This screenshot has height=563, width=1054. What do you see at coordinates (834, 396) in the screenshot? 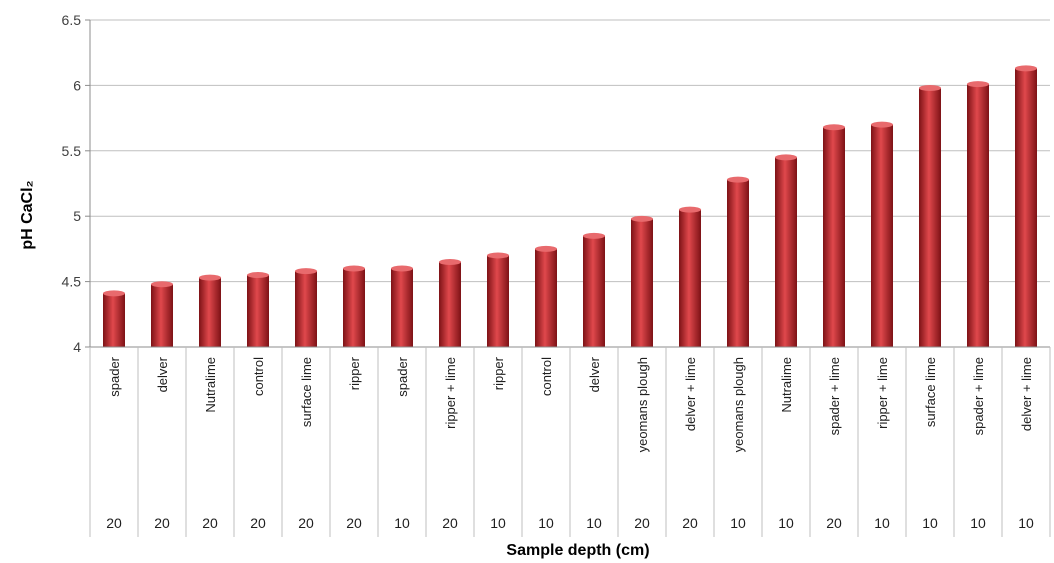
I see `category-label: spader + lime` at bounding box center [834, 396].